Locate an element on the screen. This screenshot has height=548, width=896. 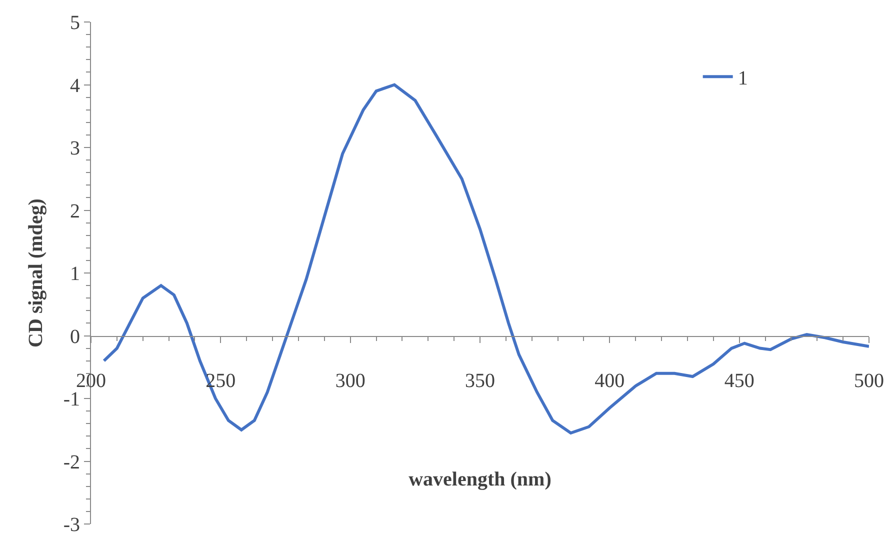
y-tick-label: -3 is located at coordinates (71, 525).